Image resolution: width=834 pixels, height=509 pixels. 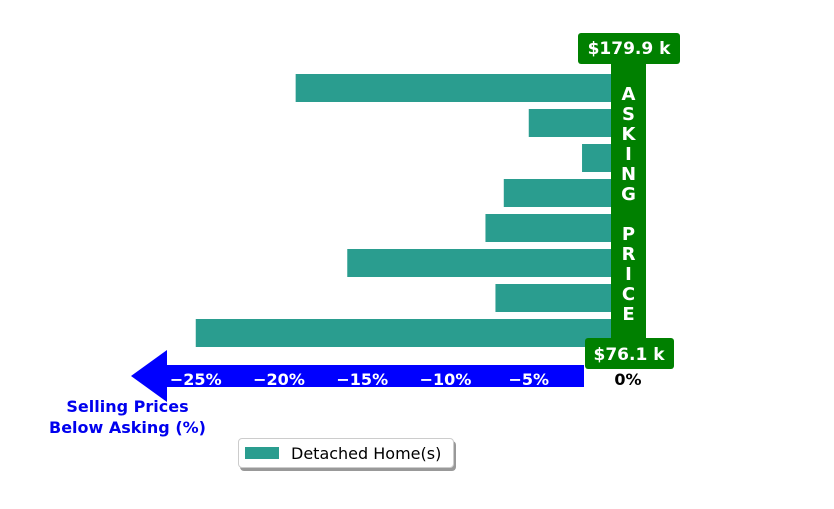 What do you see at coordinates (127, 406) in the screenshot?
I see `x-axis-caption-line1: Selling Prices` at bounding box center [127, 406].